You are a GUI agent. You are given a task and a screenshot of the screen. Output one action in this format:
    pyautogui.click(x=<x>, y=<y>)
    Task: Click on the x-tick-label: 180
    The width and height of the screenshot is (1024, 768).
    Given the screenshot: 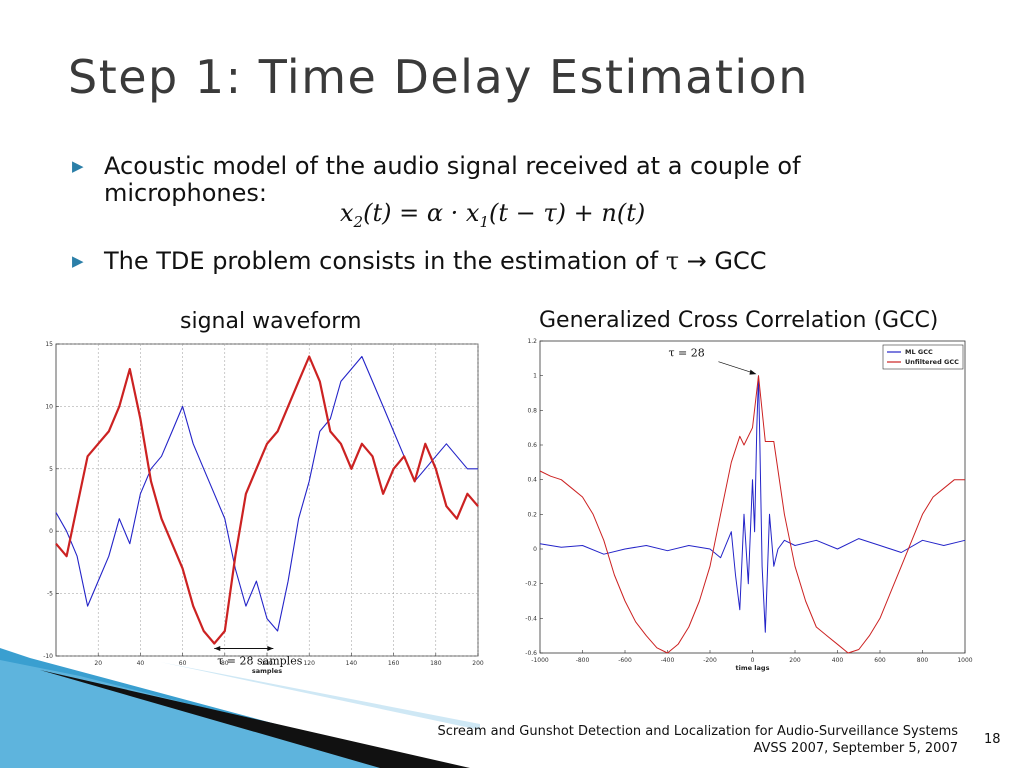 What is the action you would take?
    pyautogui.click(x=436, y=663)
    